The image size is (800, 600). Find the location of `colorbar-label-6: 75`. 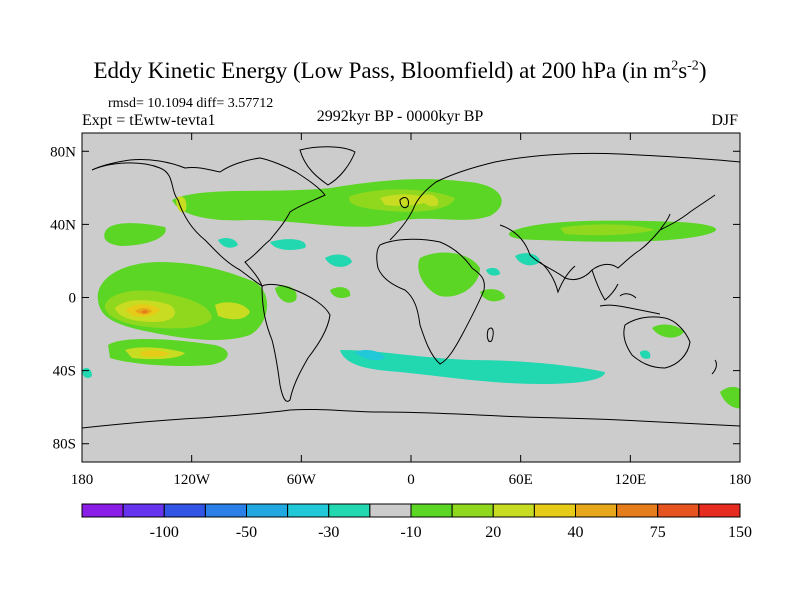

colorbar-label-6: 75 is located at coordinates (658, 532).